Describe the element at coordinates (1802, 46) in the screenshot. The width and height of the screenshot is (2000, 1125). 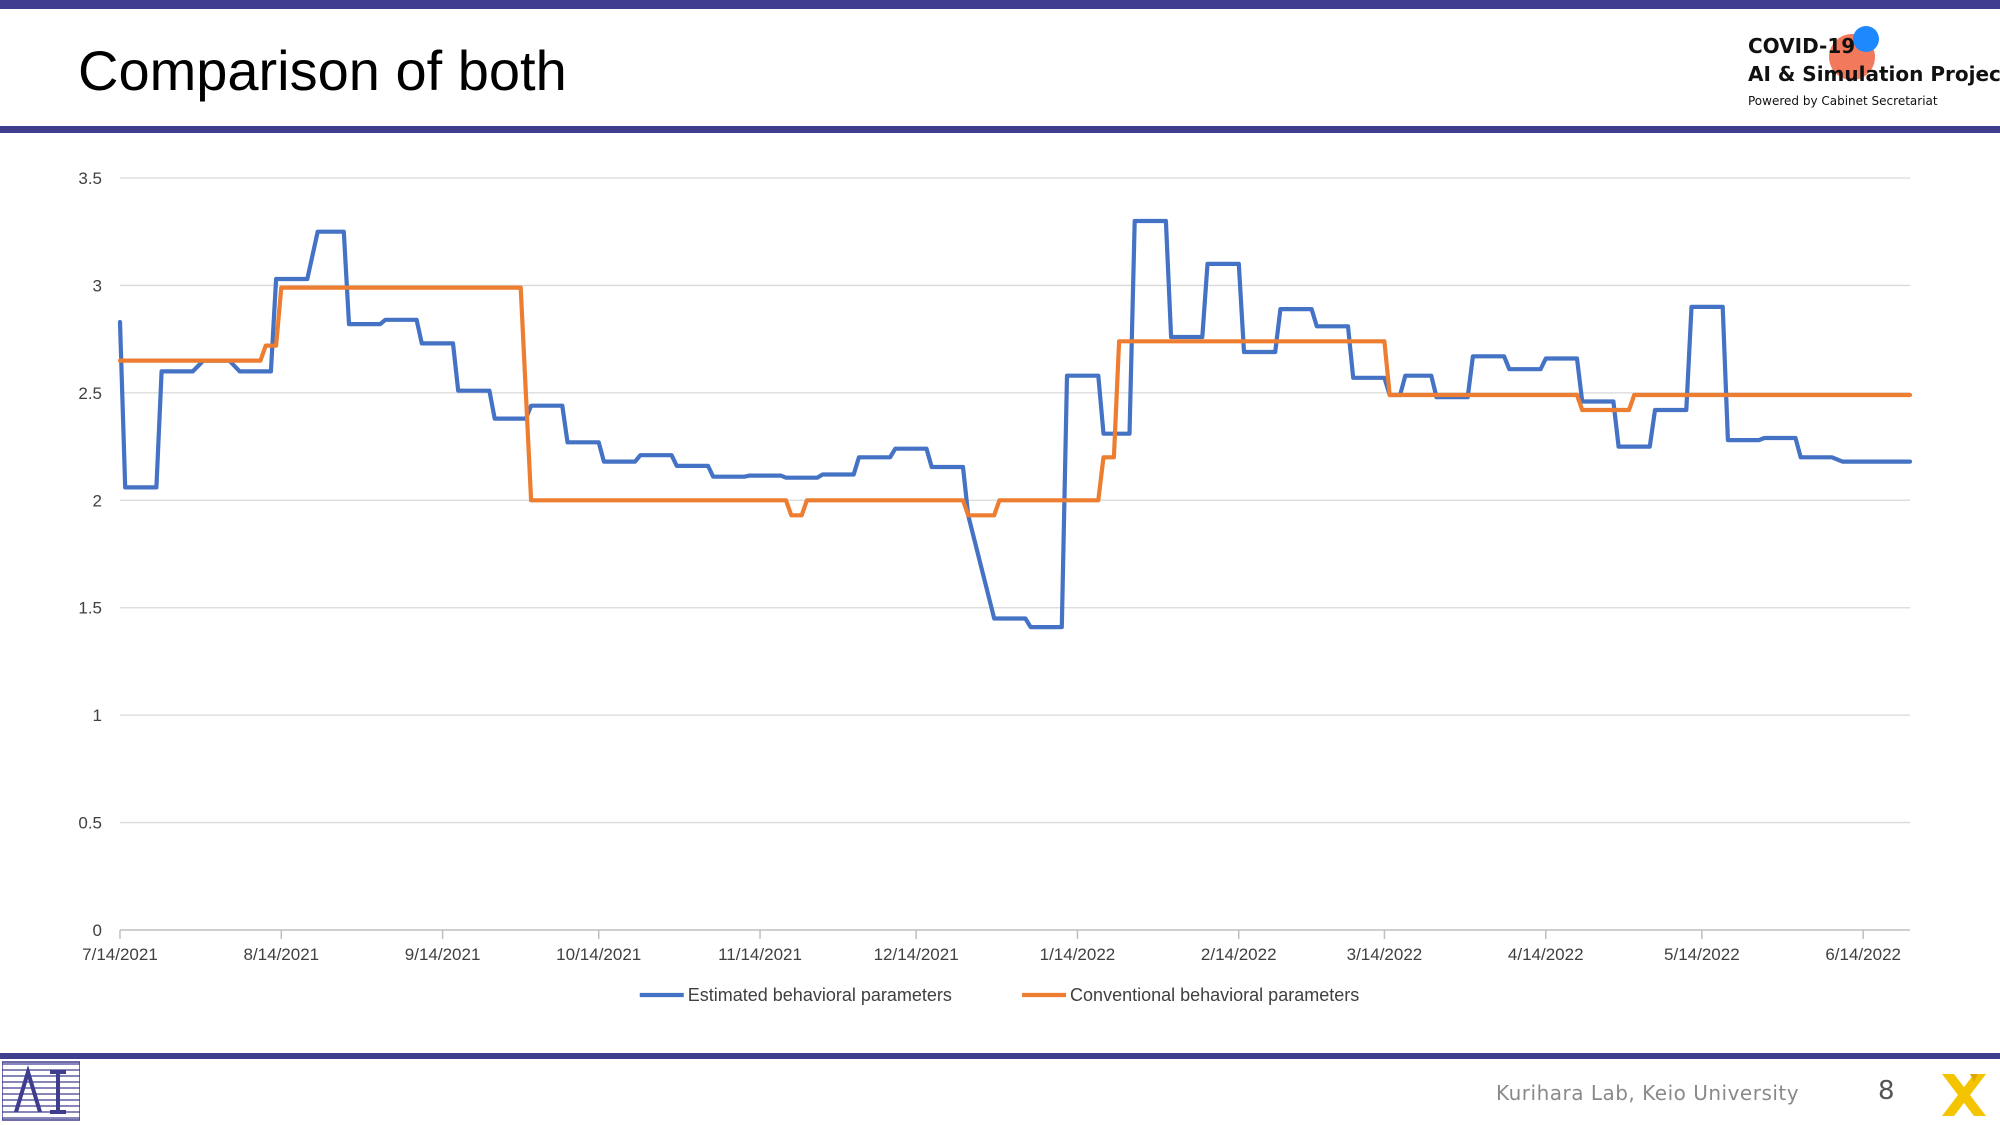
I see `logo-line-1: COVID-19` at that location.